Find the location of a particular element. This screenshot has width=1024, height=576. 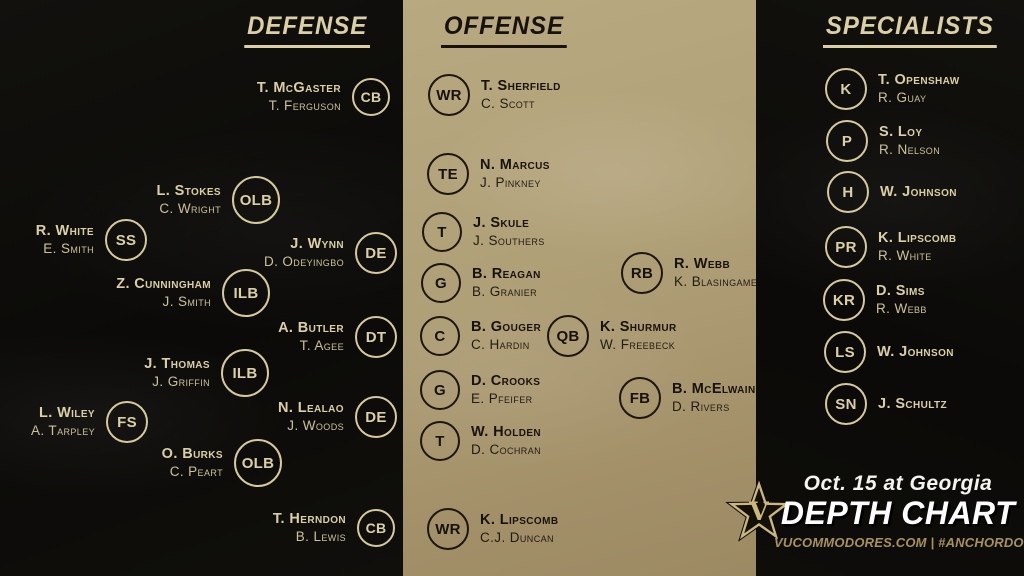

position-badge: FB is located at coordinates (640, 398).